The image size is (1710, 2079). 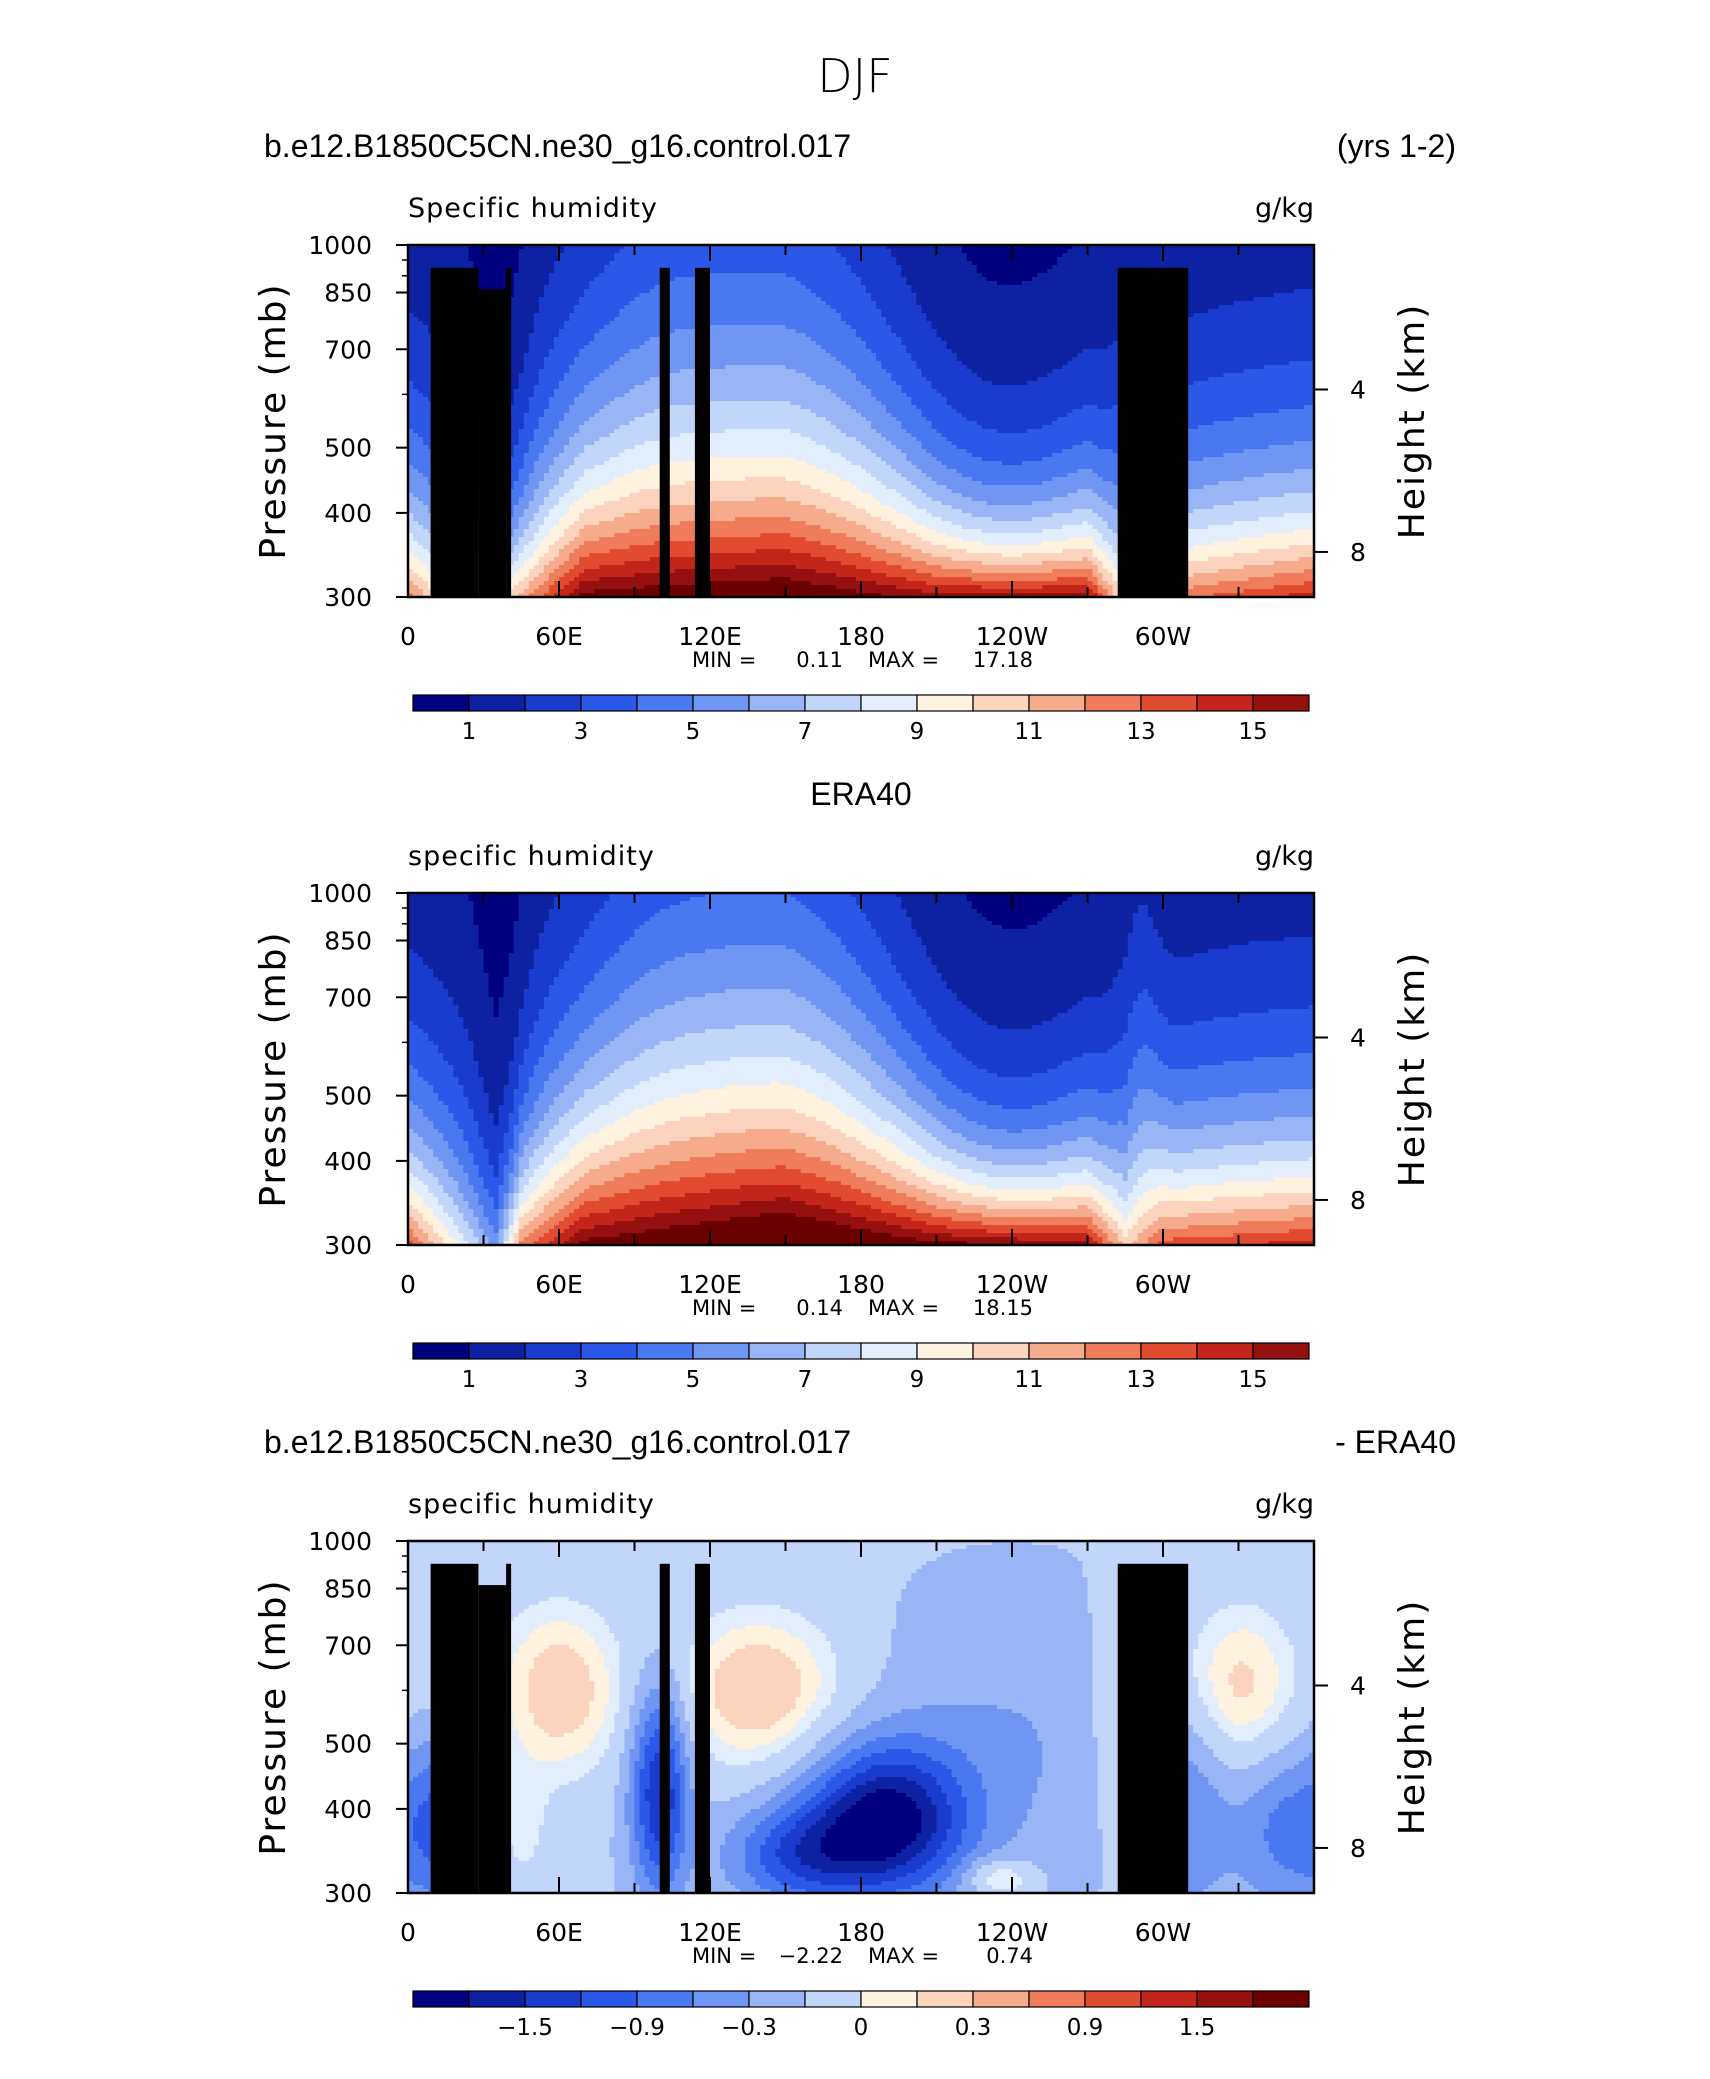 What do you see at coordinates (1358, 552) in the screenshot?
I see `height-tick-label: 8` at bounding box center [1358, 552].